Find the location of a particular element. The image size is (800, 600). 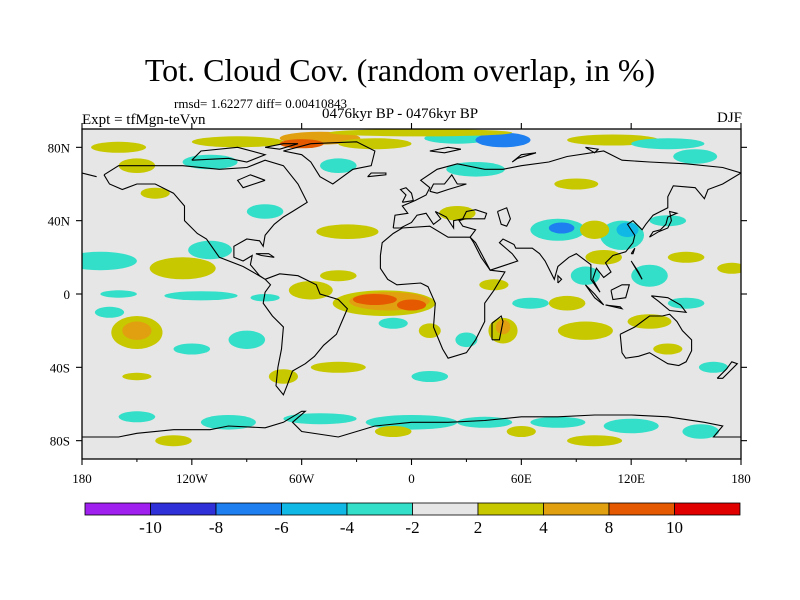

colorbar-label: 10 is located at coordinates (674, 527).